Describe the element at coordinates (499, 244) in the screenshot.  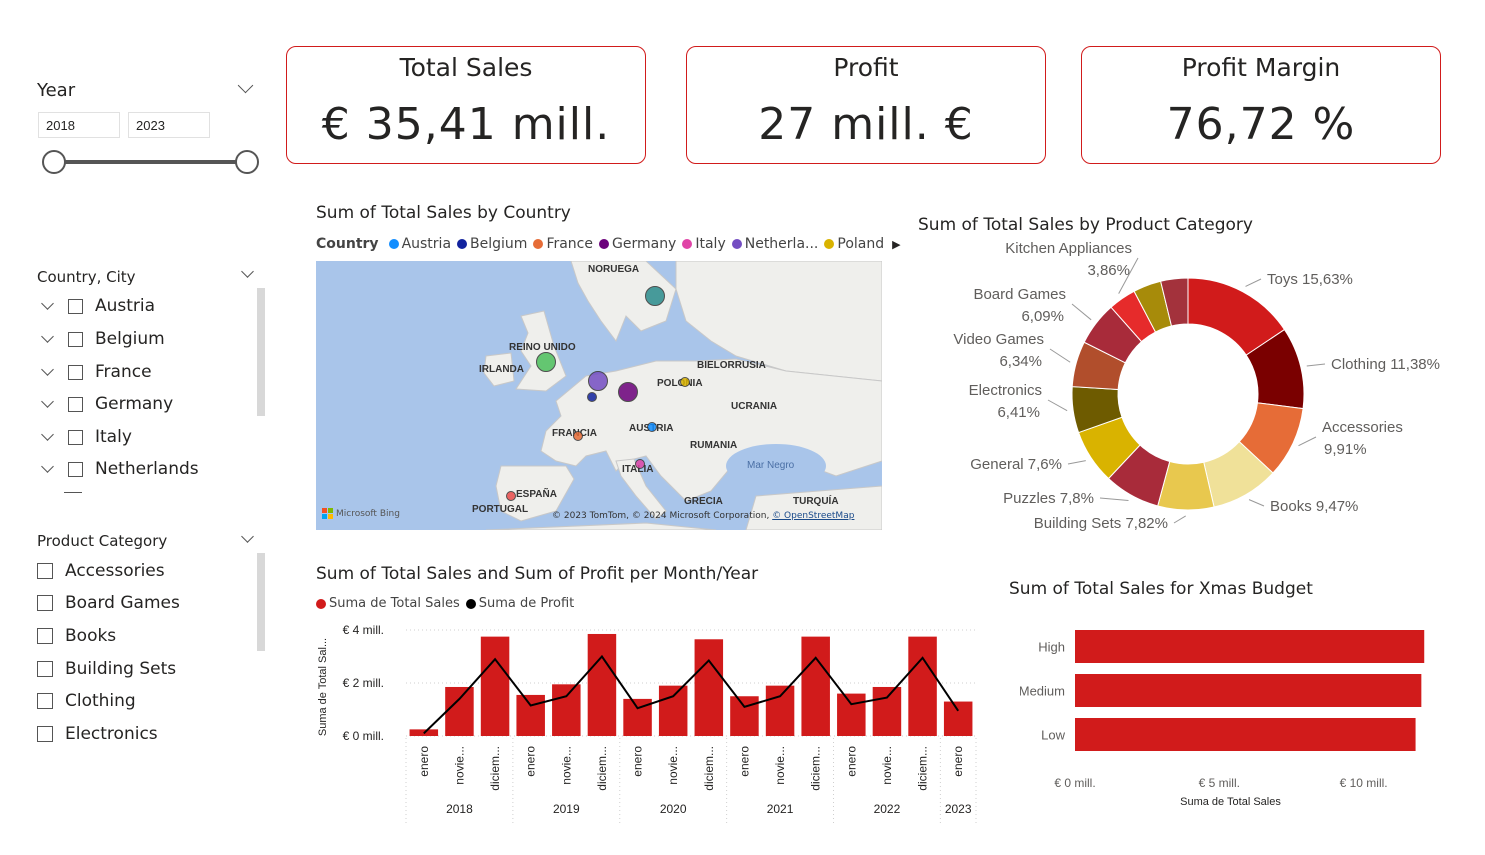
I see `legend-item-label: Belgium` at that location.